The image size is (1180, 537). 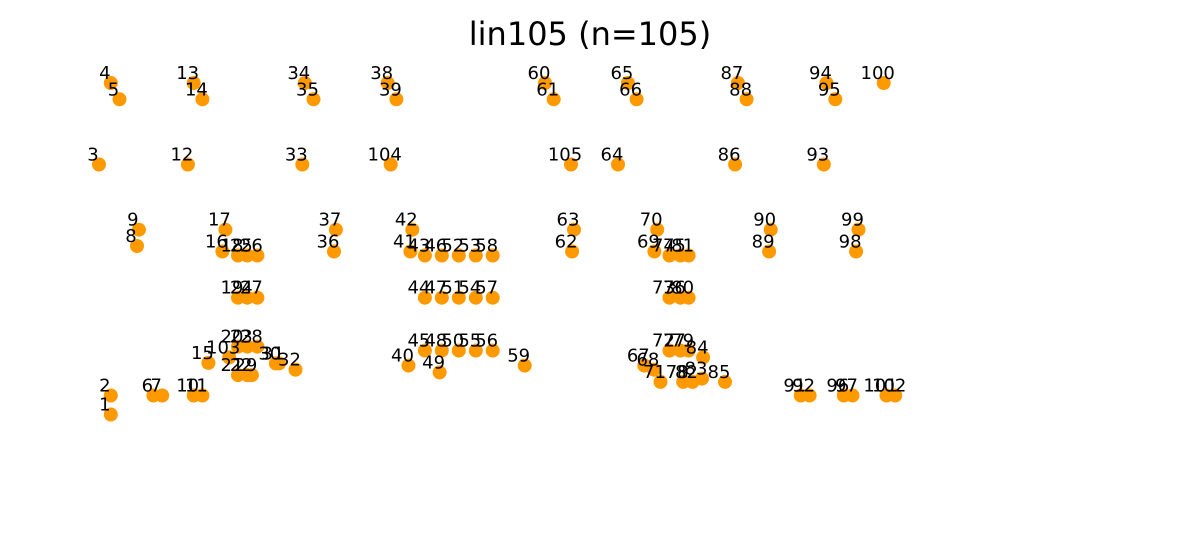 What do you see at coordinates (719, 372) in the screenshot?
I see `point-label-85: 85` at bounding box center [719, 372].